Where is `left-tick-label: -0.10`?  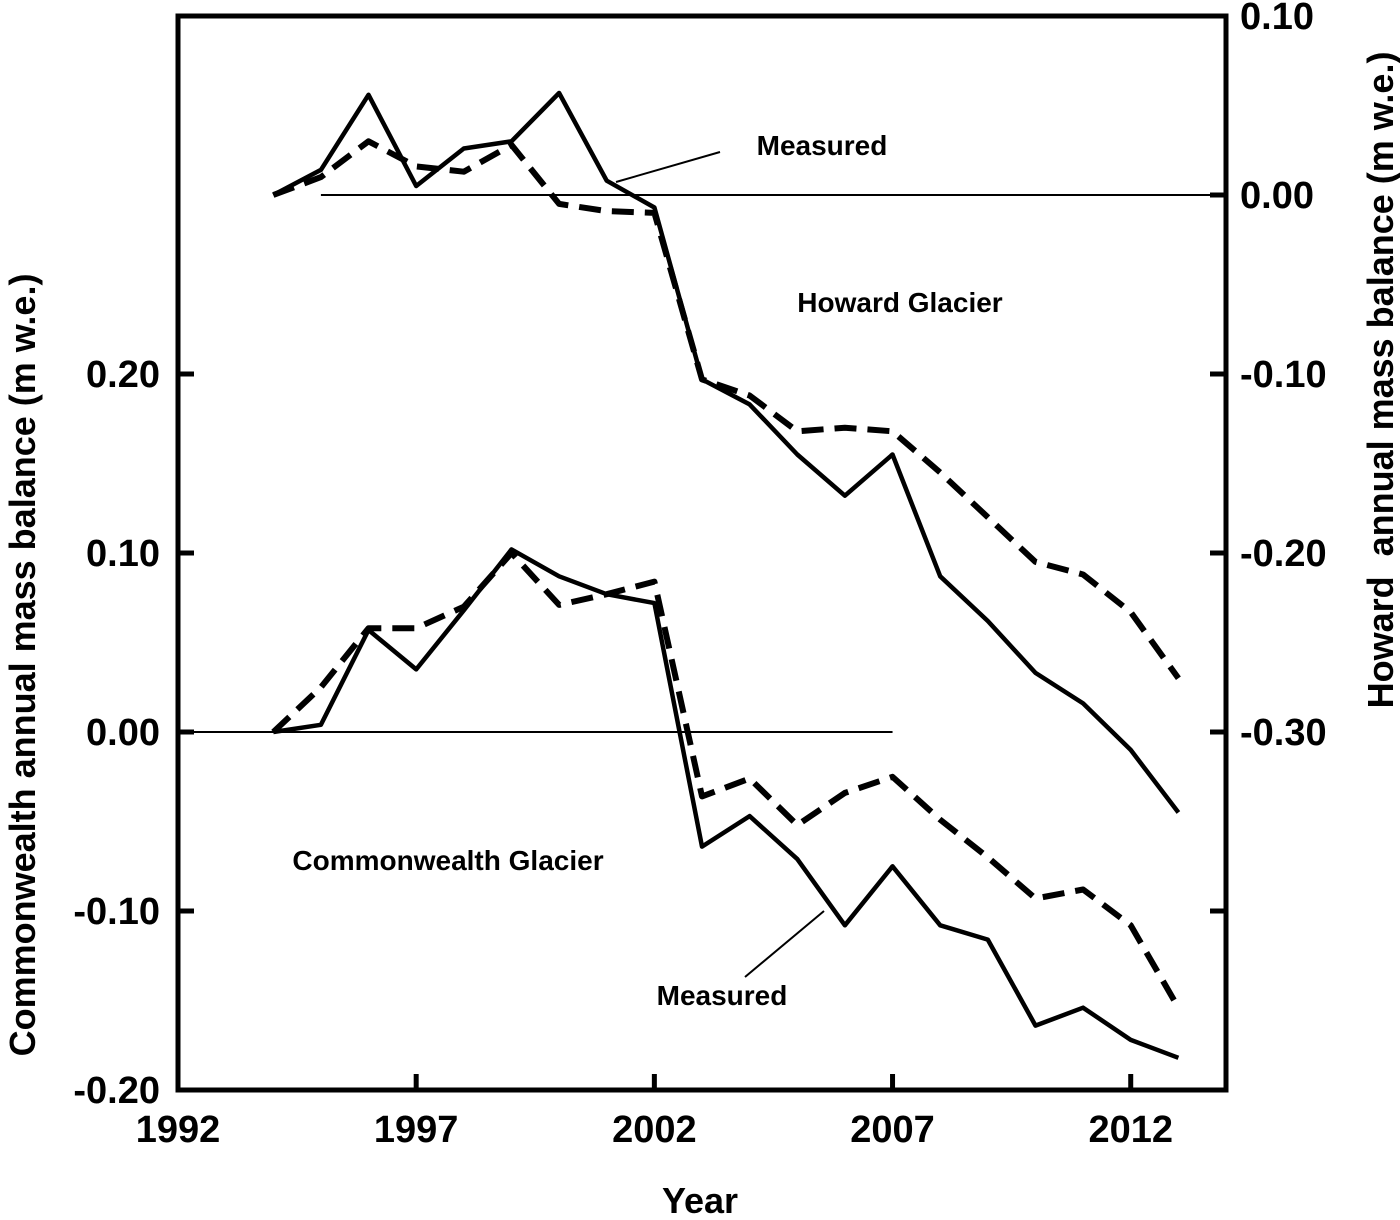 left-tick-label: -0.10 is located at coordinates (116, 912).